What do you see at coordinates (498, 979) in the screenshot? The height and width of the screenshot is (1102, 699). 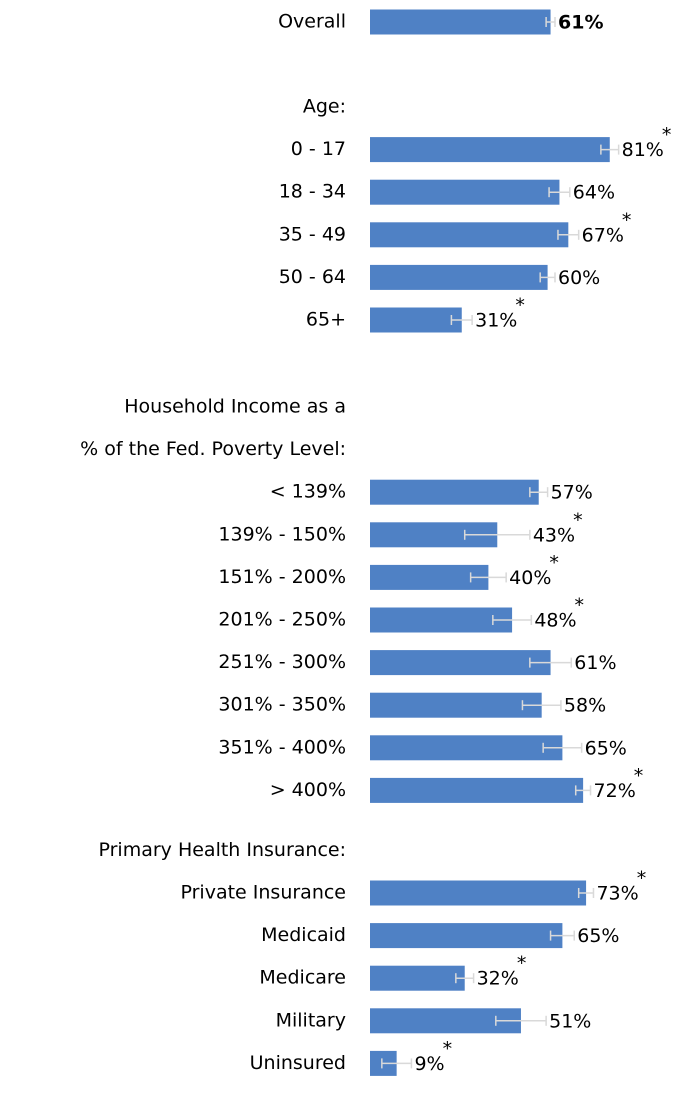 I see `value-label: 32%` at bounding box center [498, 979].